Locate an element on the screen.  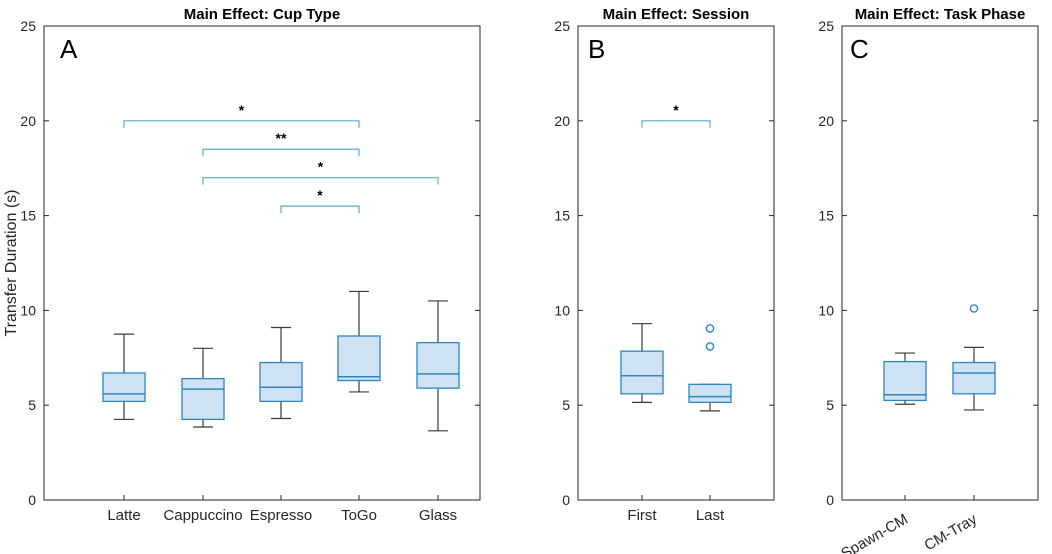
x-tick-label: Cappuccino is located at coordinates (202, 515).